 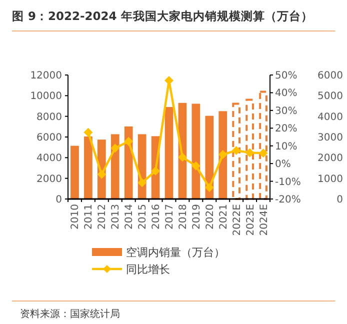 What do you see at coordinates (148, 269) in the screenshot?
I see `legend-label: 同比增长` at bounding box center [148, 269].